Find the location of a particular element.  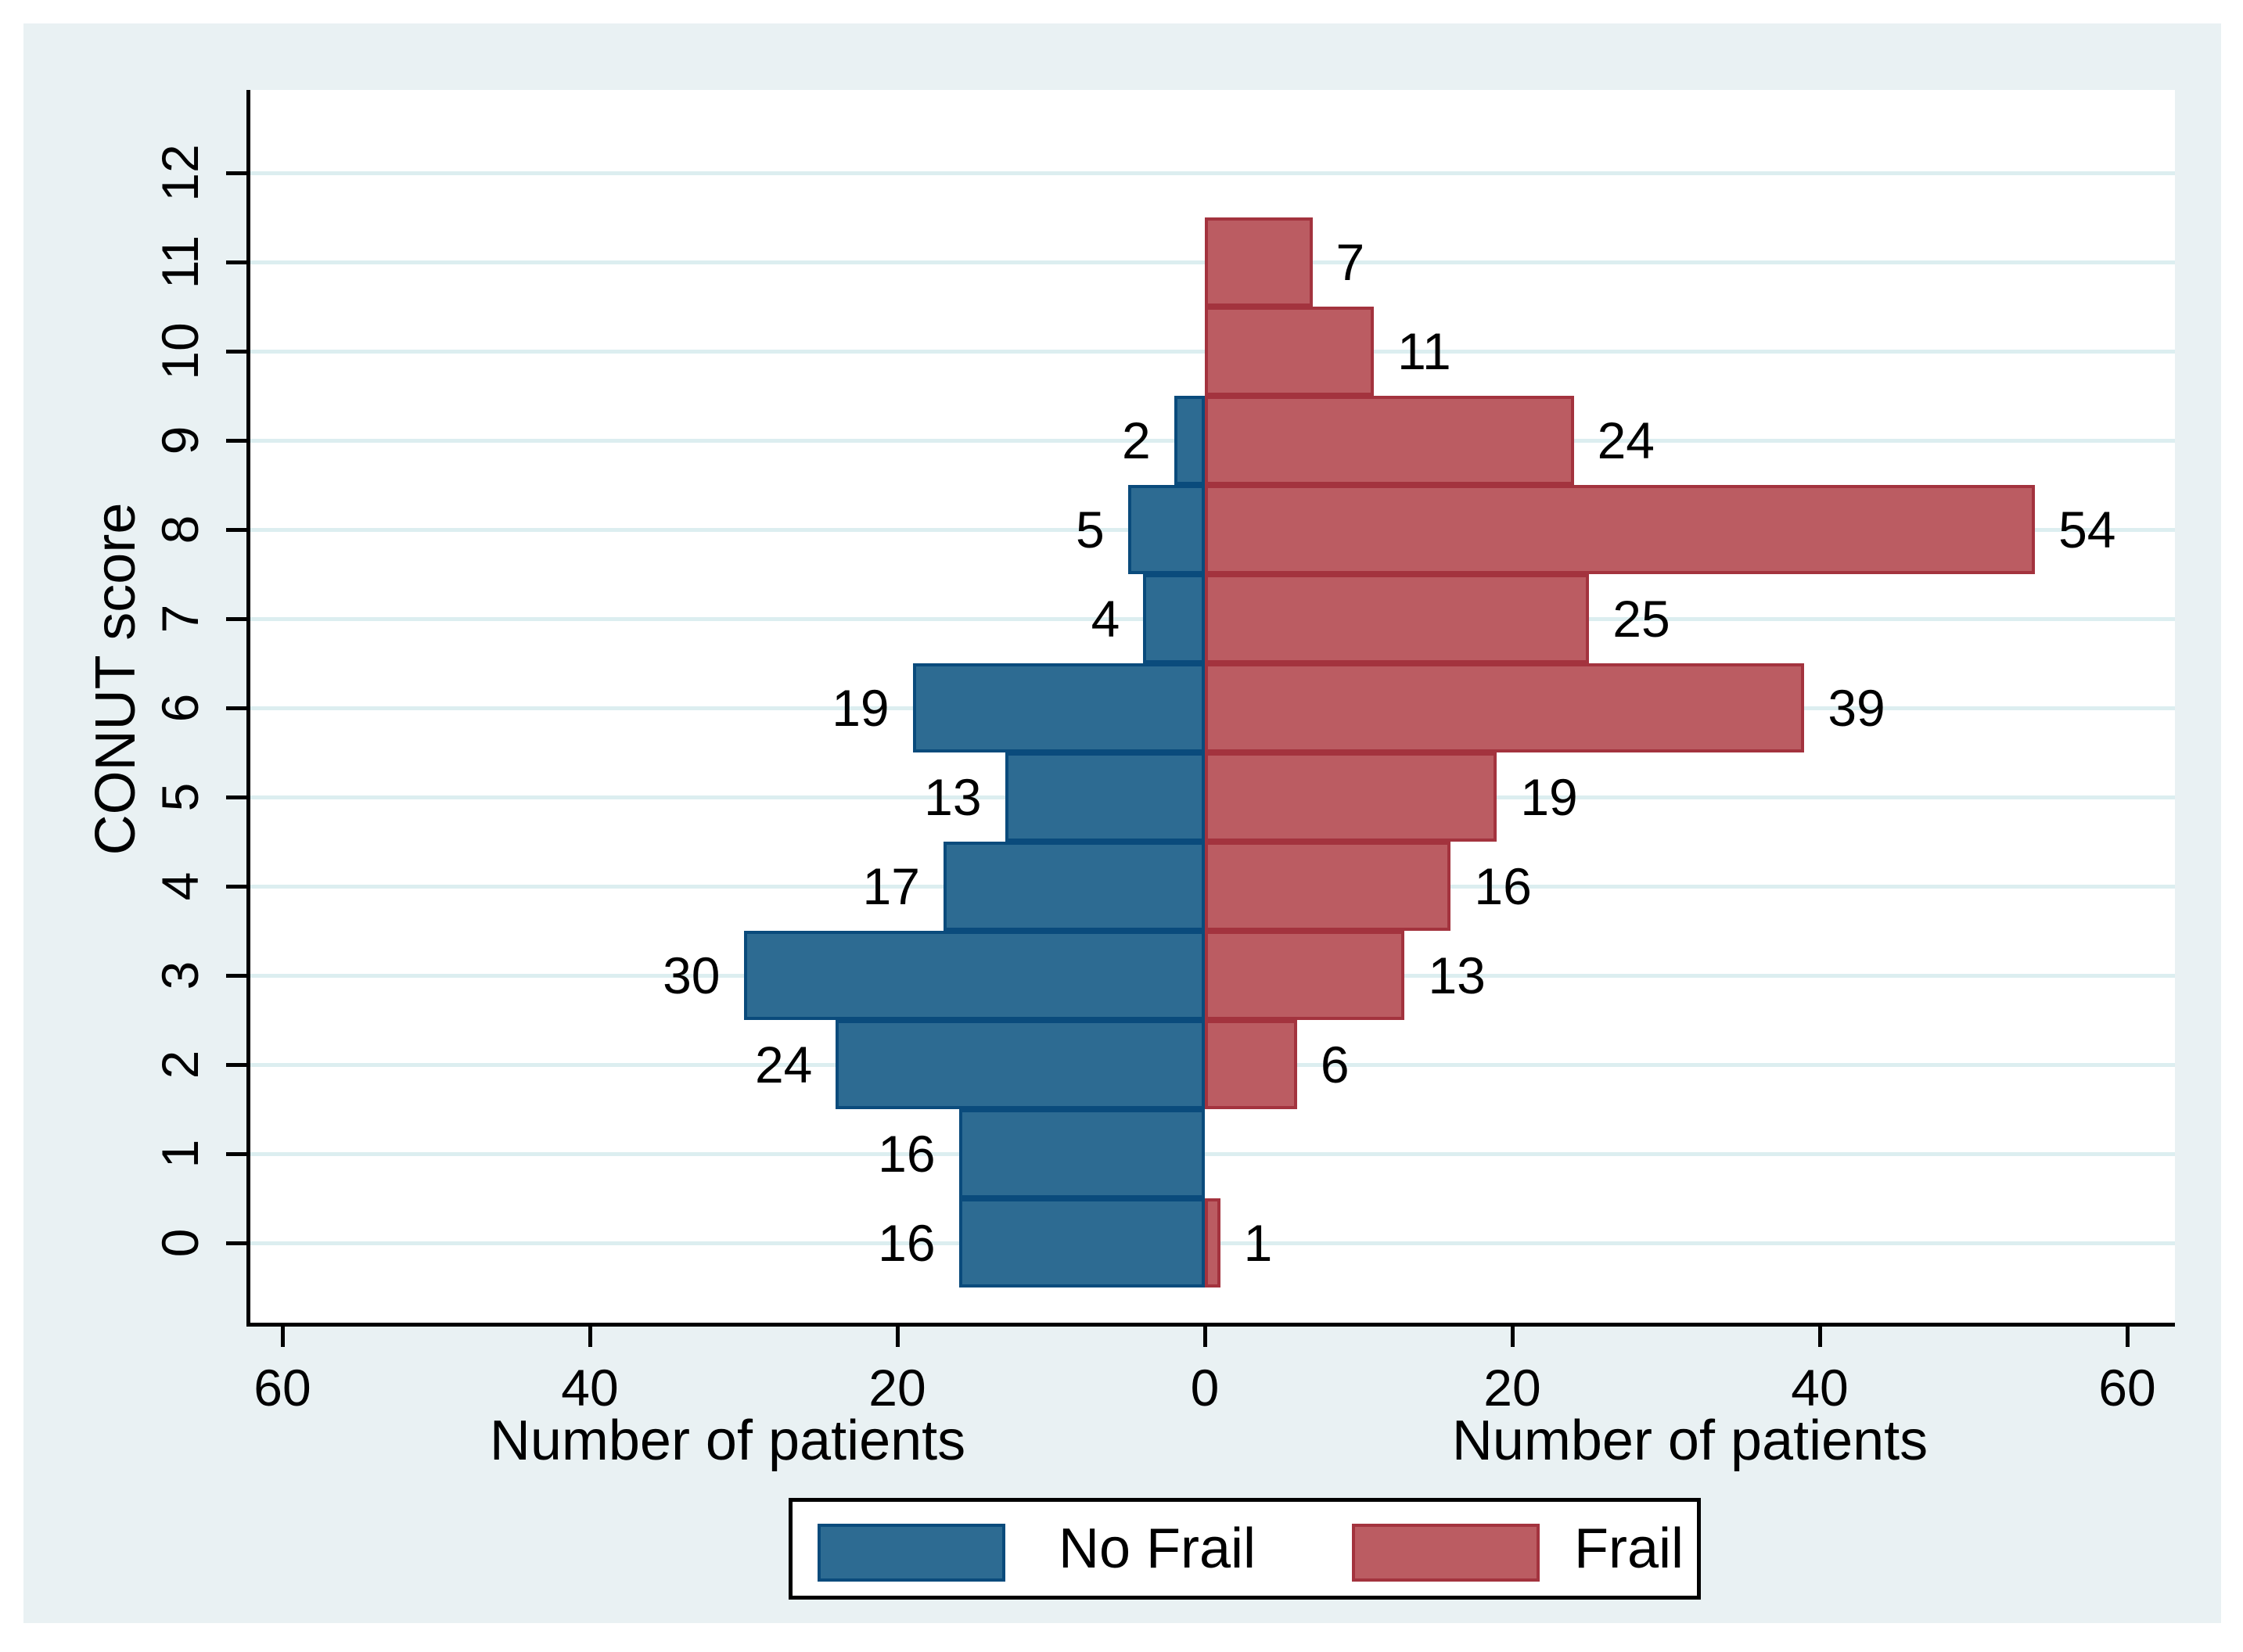

value-label-frail-score-7: 25 is located at coordinates (1641, 619).